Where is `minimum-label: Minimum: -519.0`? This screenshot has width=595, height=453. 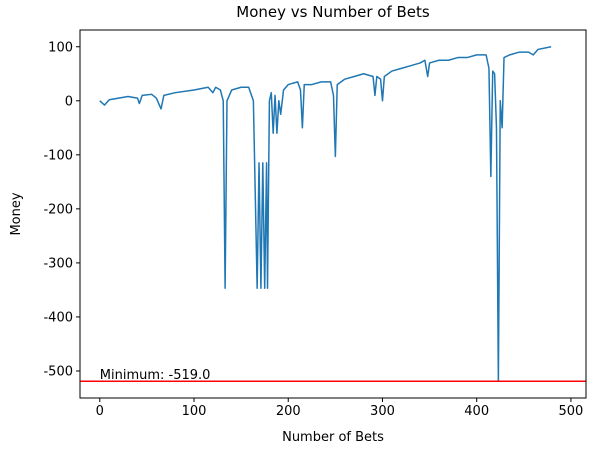 minimum-label: Minimum: -519.0 is located at coordinates (155, 375).